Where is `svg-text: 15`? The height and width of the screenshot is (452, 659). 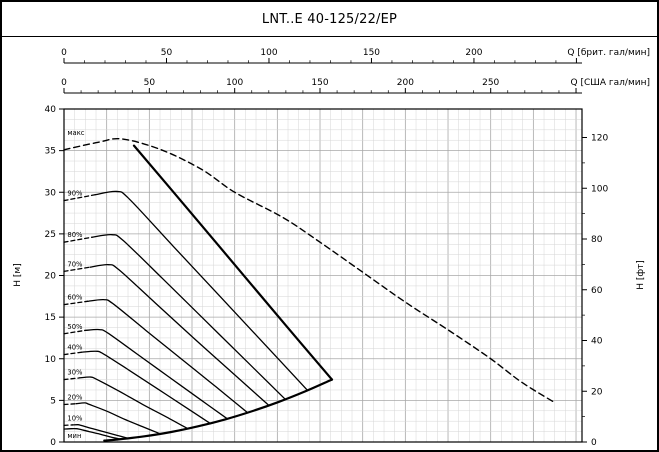 svg-text: 15 is located at coordinates (50, 318).